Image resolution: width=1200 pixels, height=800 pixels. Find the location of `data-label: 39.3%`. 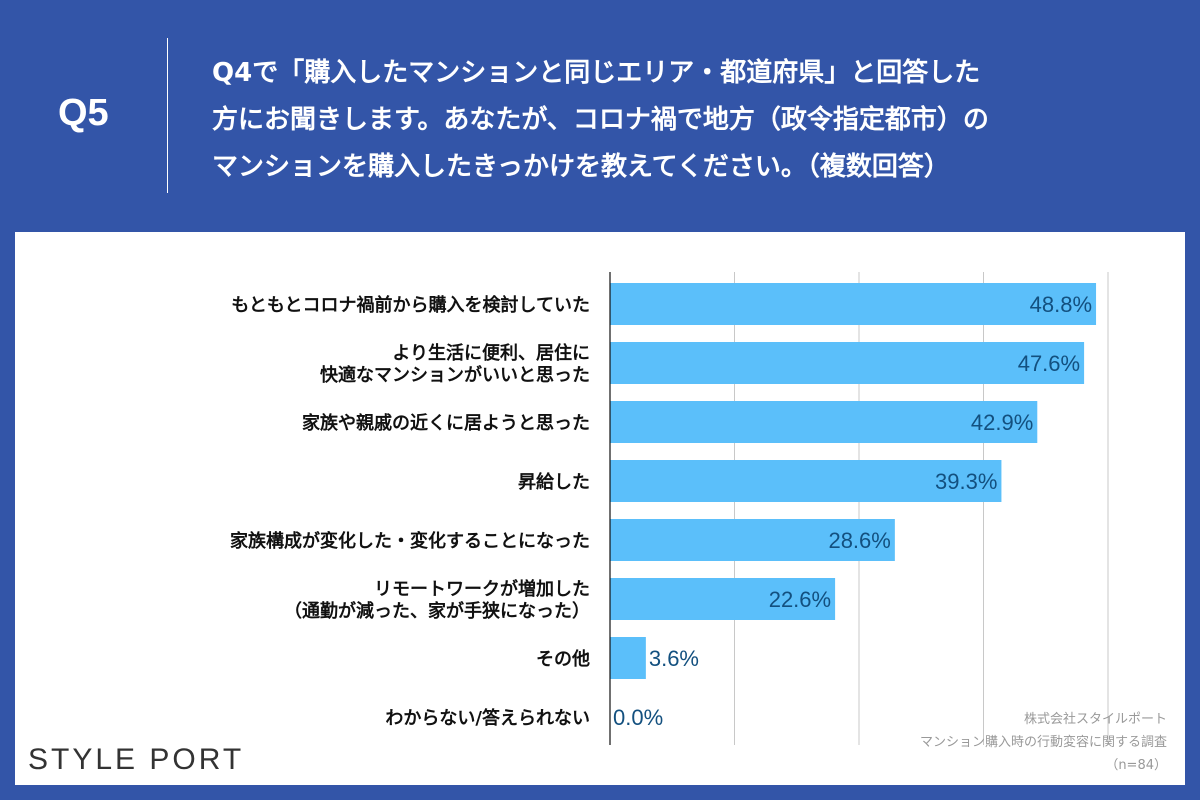

data-label: 39.3% is located at coordinates (966, 481).